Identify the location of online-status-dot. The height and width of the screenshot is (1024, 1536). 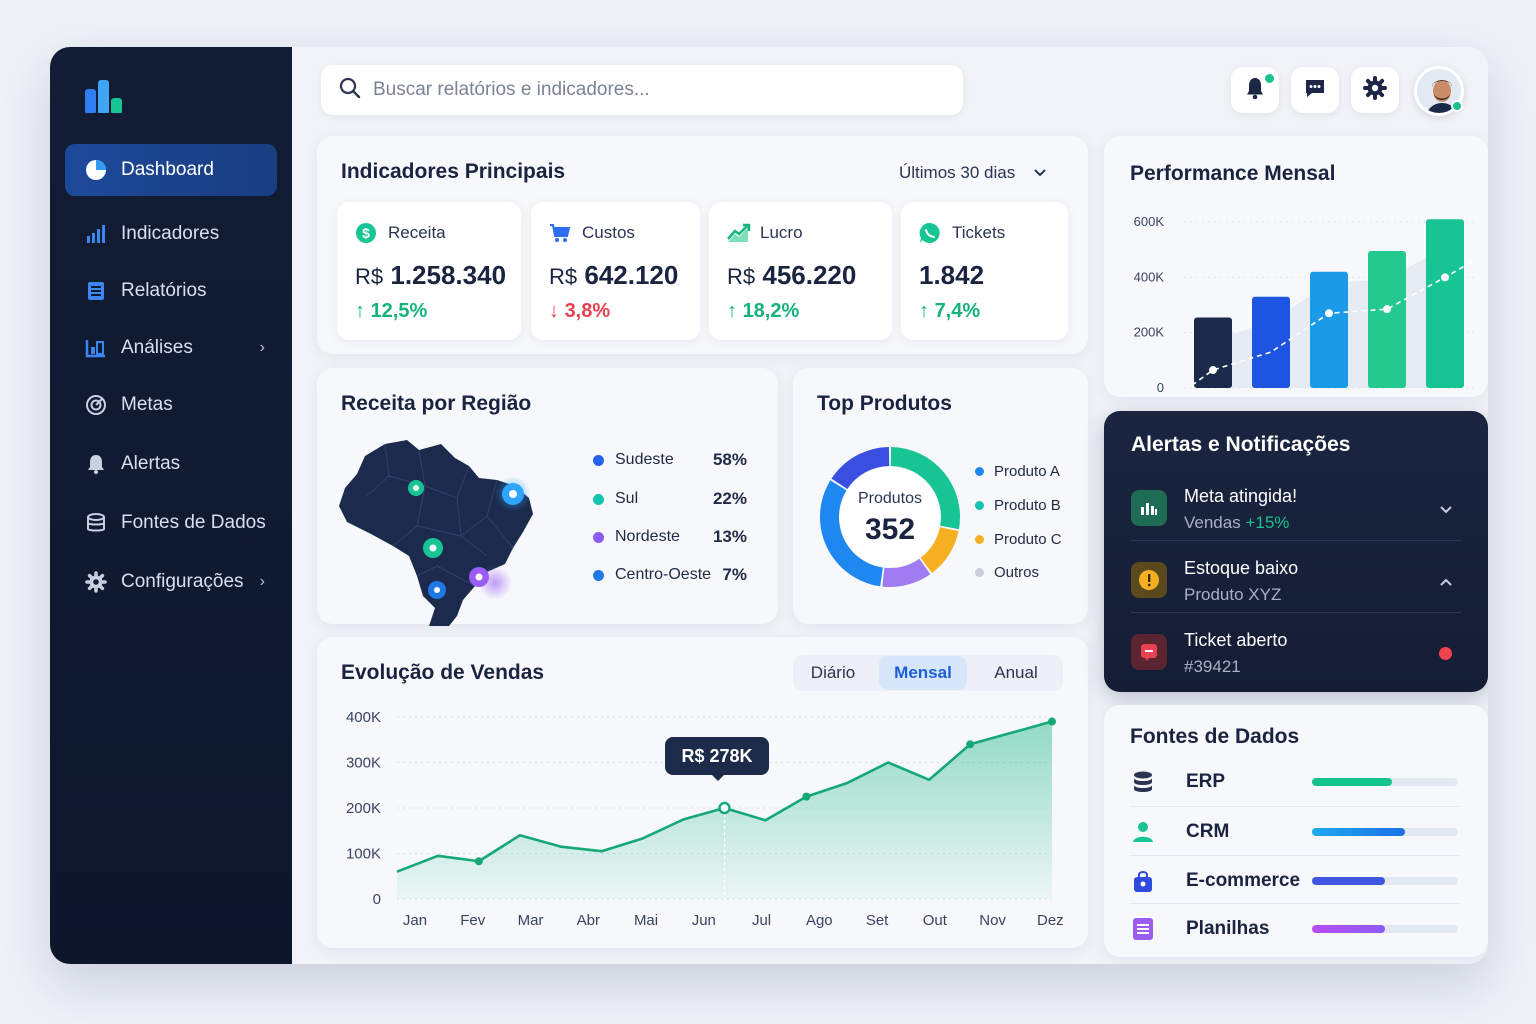
(1457, 106).